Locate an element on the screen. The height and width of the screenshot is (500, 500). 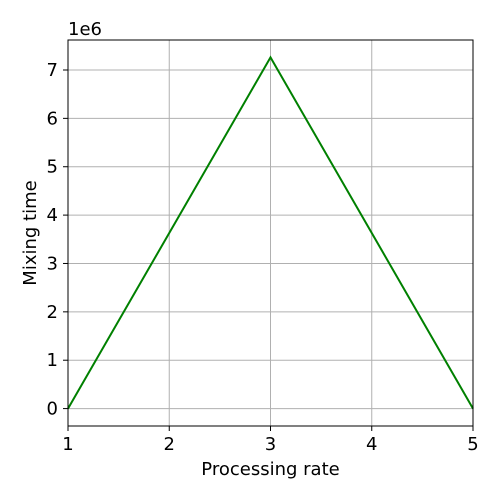
y-tick-label: 4 is located at coordinates (52, 215).